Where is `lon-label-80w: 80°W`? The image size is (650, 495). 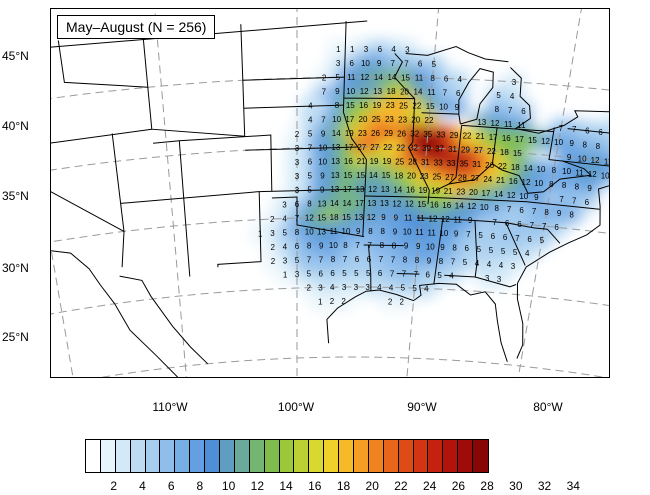
lon-label-80w: 80°W is located at coordinates (548, 407).